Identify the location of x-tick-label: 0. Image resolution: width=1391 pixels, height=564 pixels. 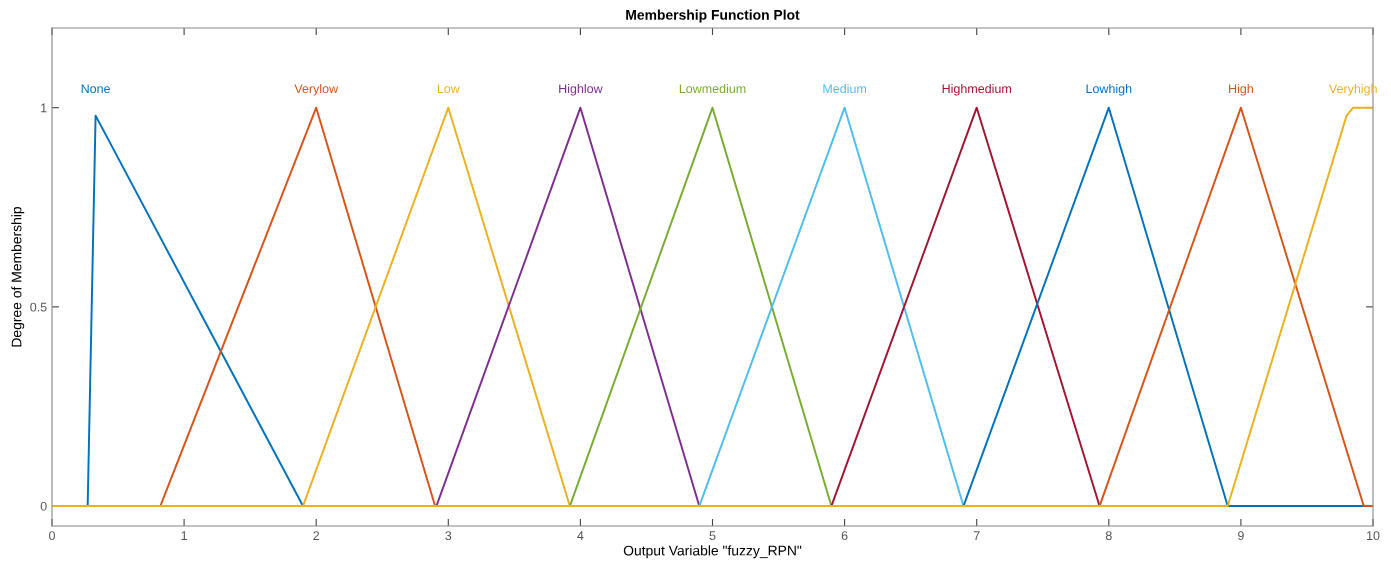
(52, 536).